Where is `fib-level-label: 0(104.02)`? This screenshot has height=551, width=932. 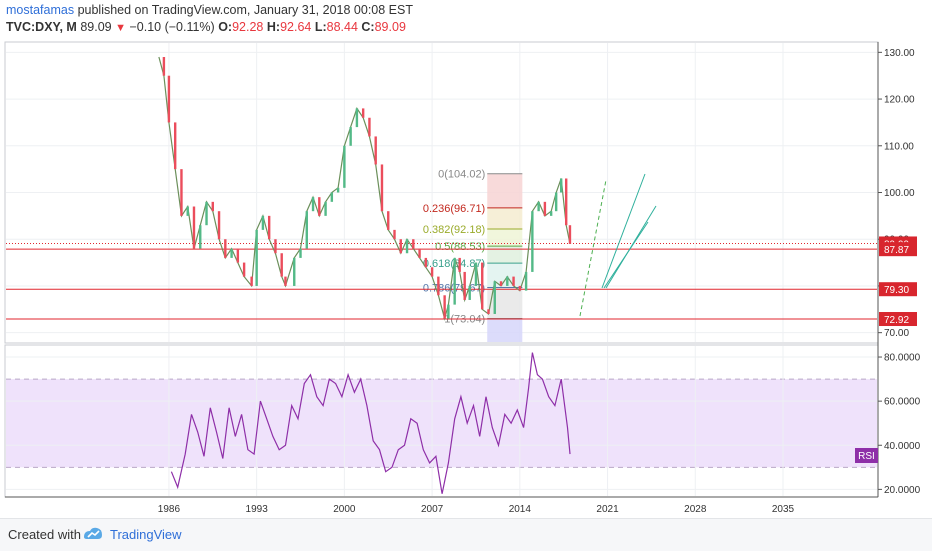 fib-level-label: 0(104.02) is located at coordinates (461, 175).